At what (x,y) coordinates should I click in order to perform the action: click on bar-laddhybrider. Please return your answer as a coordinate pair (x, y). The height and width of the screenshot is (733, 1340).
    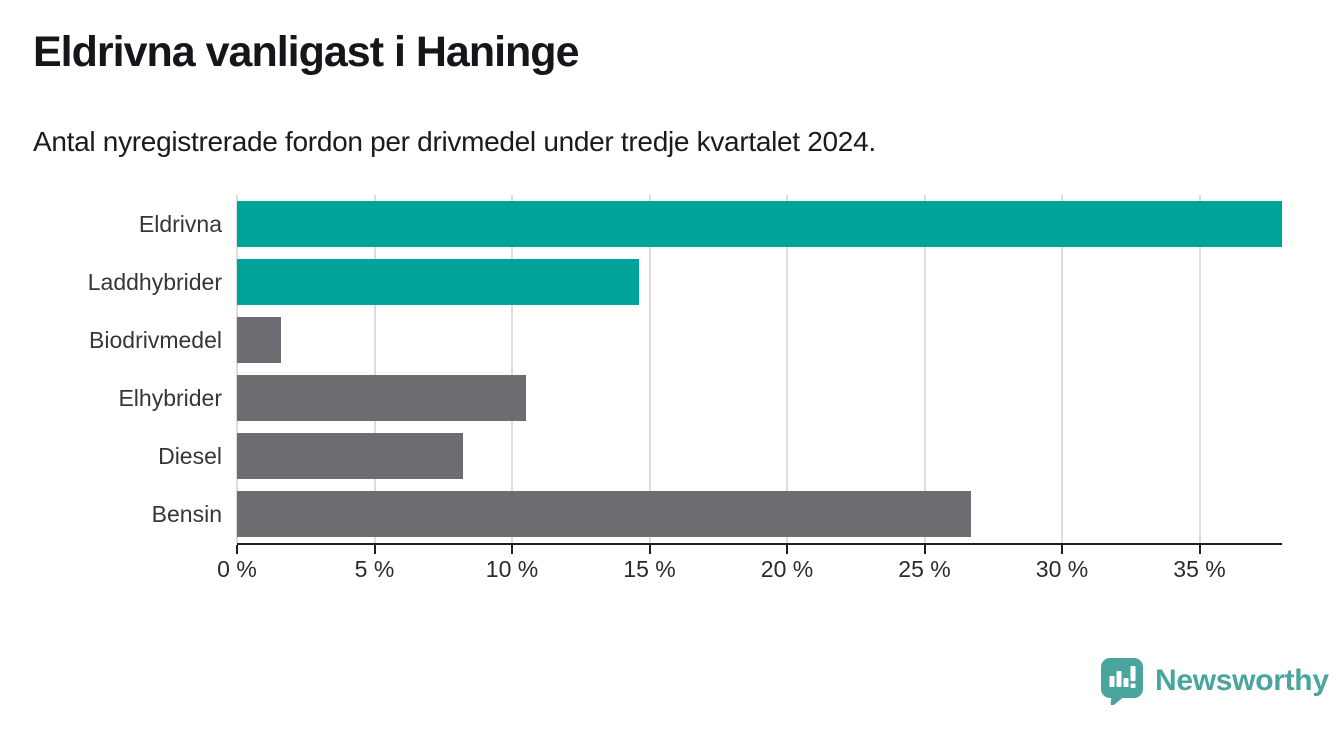
    Looking at the image, I should click on (438, 282).